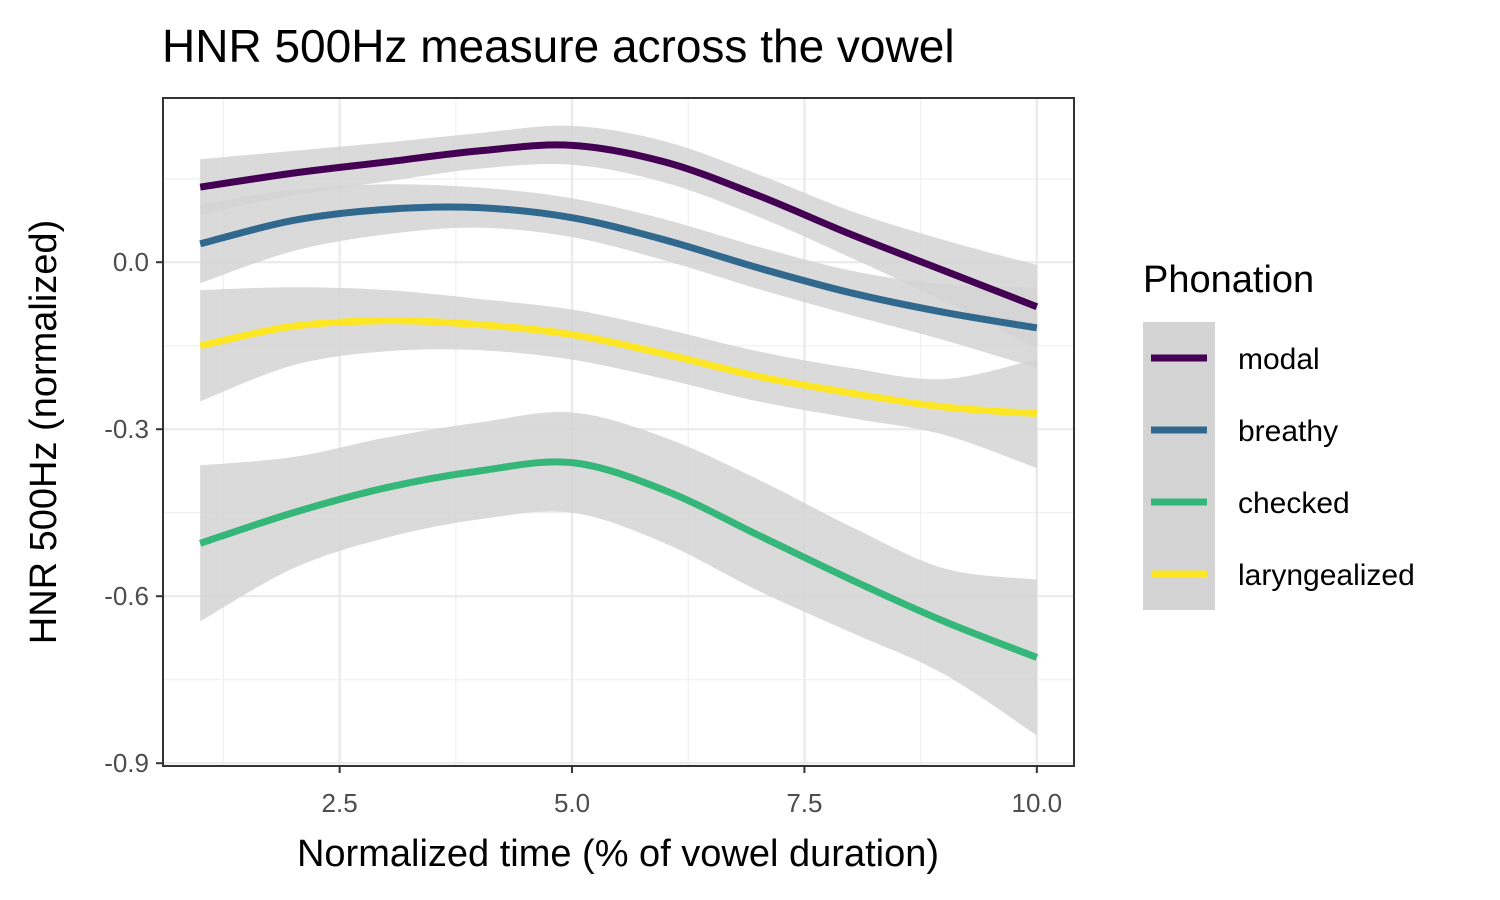 The image size is (1500, 900). I want to click on series-line-laryngealized, so click(618, 367).